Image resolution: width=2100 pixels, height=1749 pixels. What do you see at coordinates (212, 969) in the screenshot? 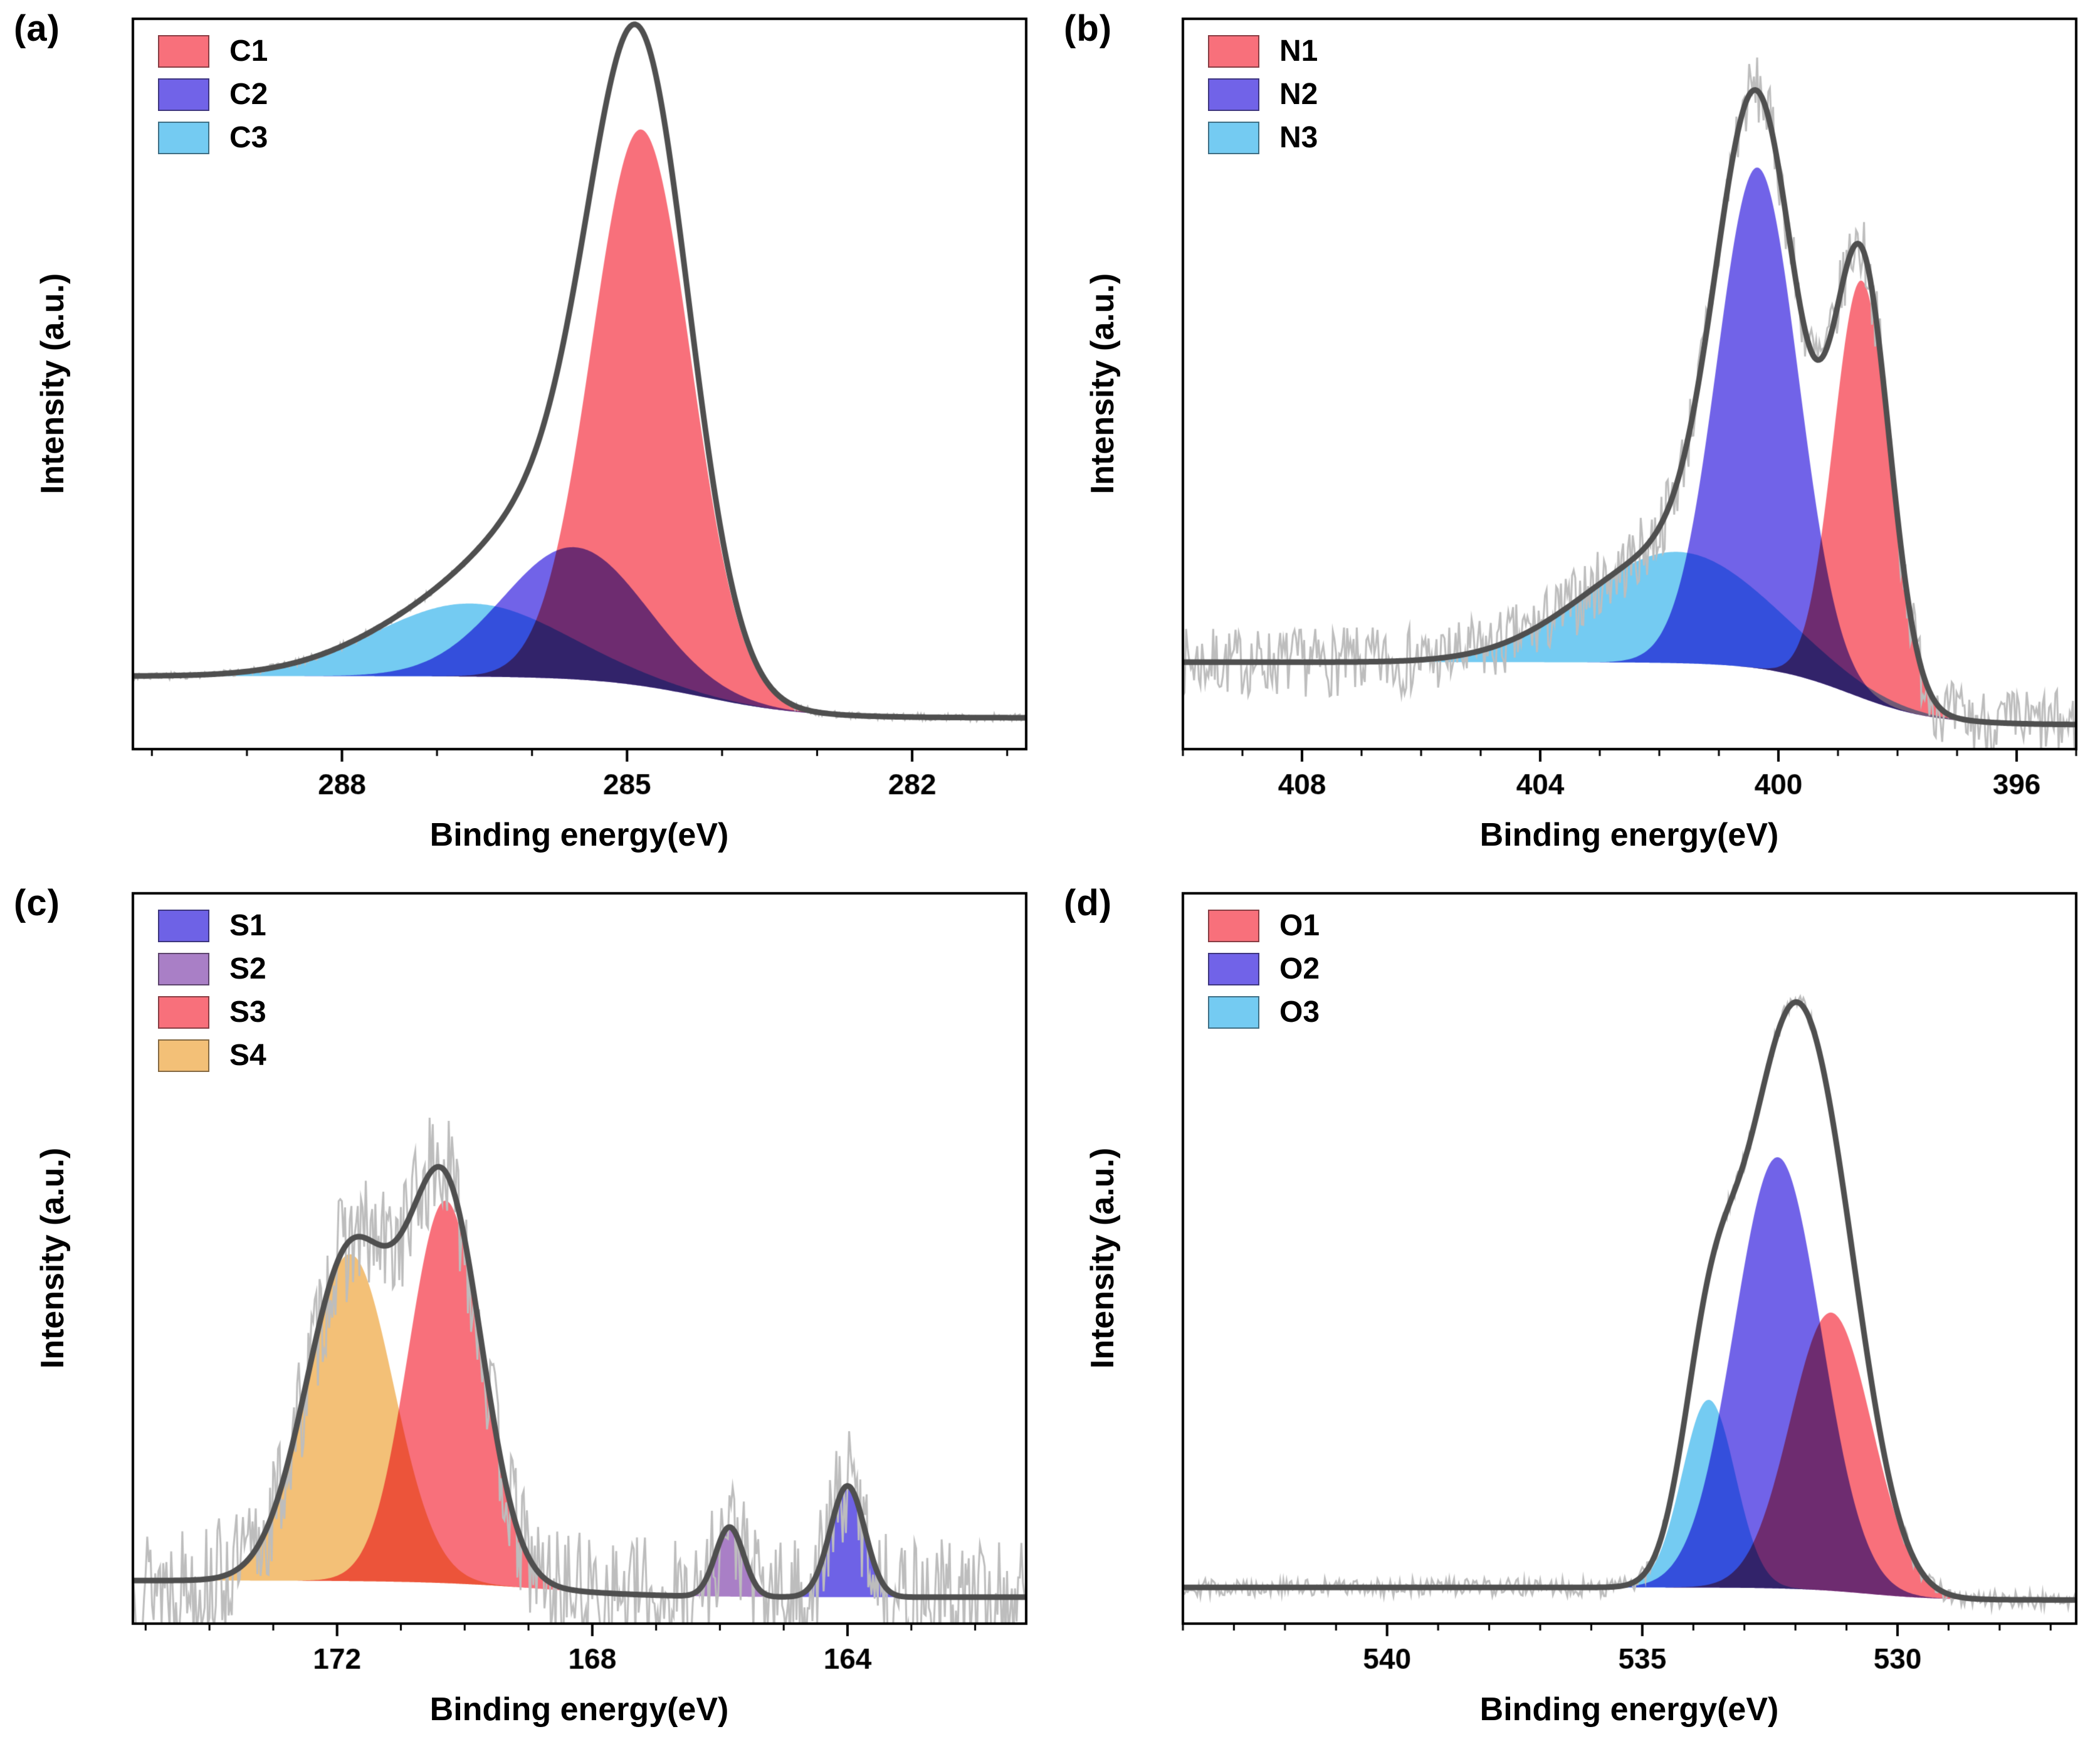
I see `legend-item: S2` at bounding box center [212, 969].